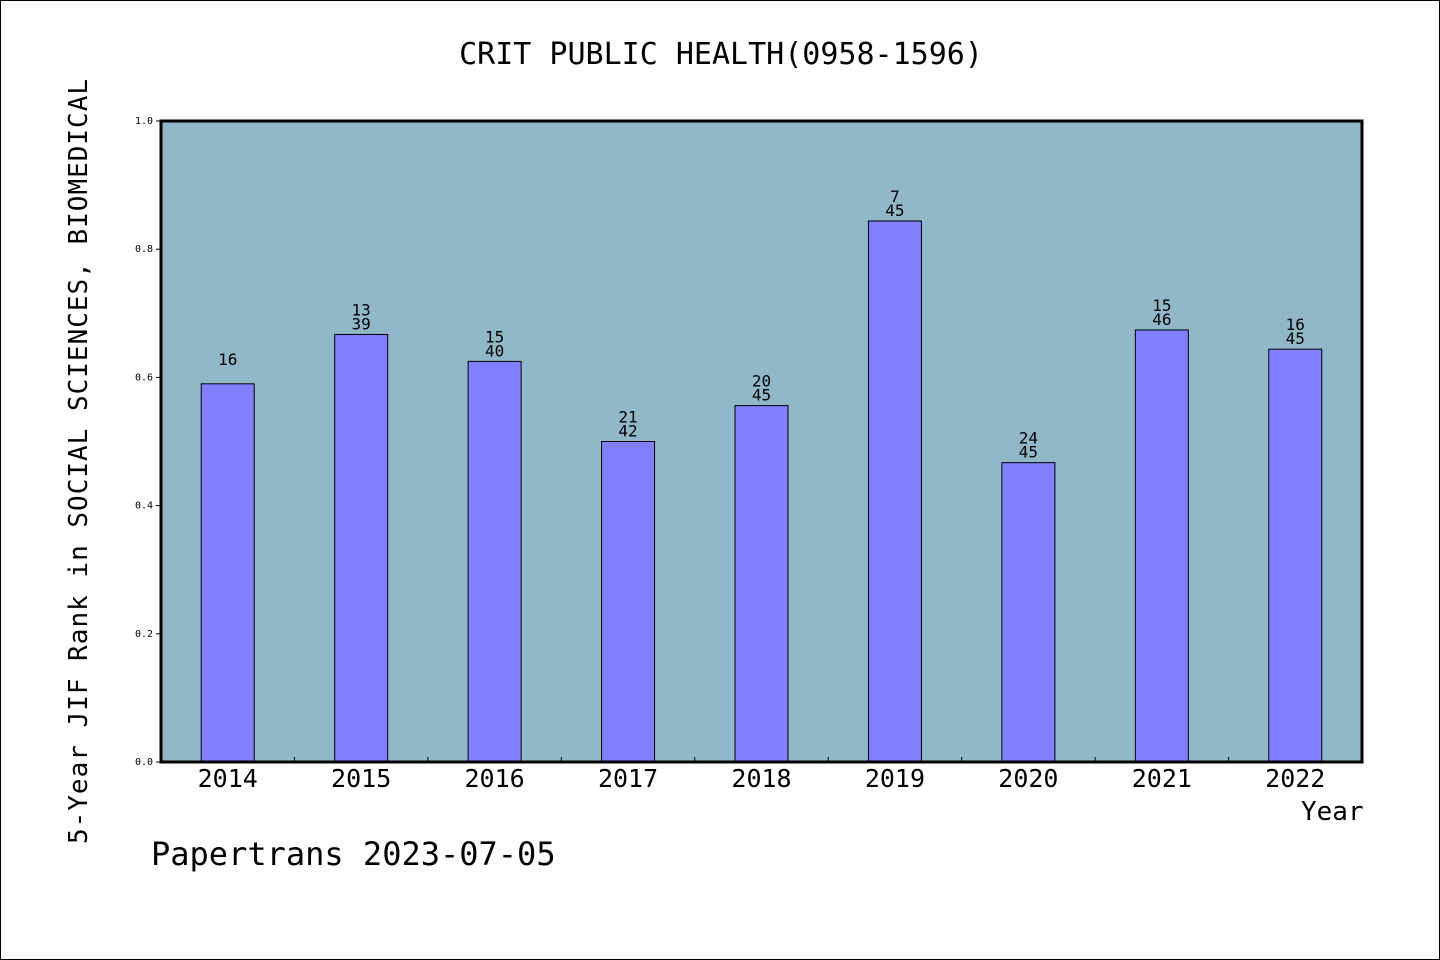 This screenshot has width=1440, height=960. Describe the element at coordinates (761, 381) in the screenshot. I see `bar-label-rank: 20` at that location.